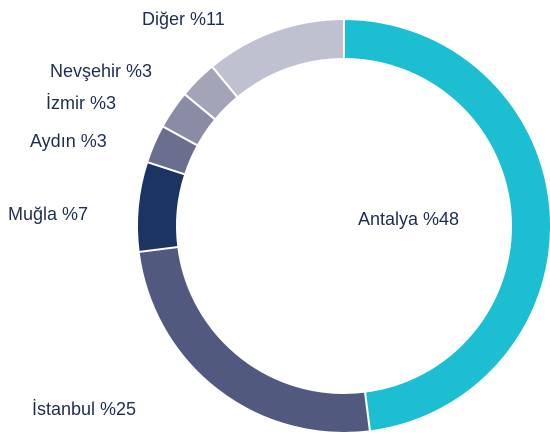 The width and height of the screenshot is (550, 434). I want to click on segment-label: Nevşehir %3, so click(101, 71).